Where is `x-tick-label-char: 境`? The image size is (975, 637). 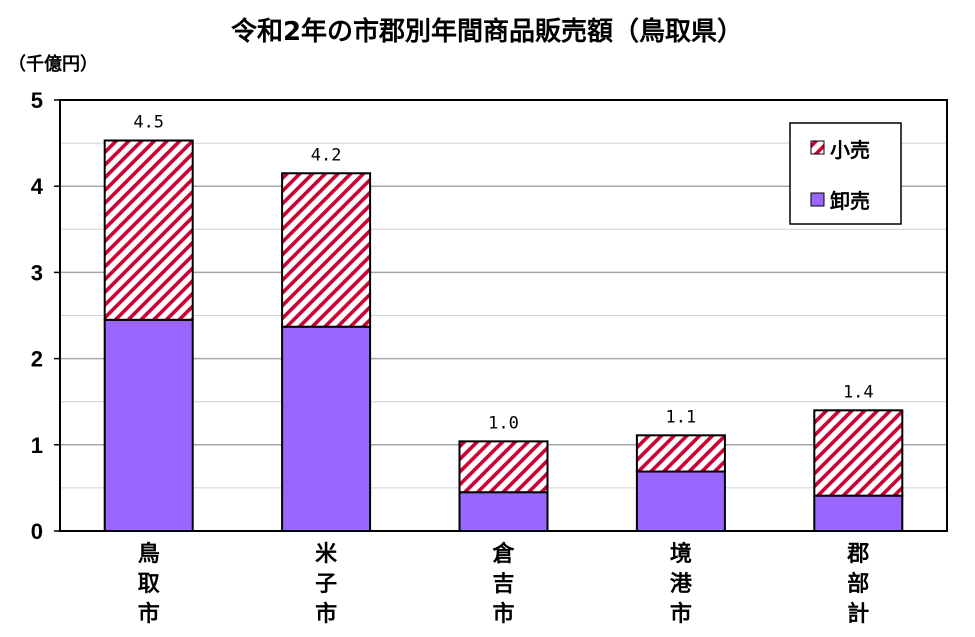 x-tick-label-char: 境 is located at coordinates (681, 554).